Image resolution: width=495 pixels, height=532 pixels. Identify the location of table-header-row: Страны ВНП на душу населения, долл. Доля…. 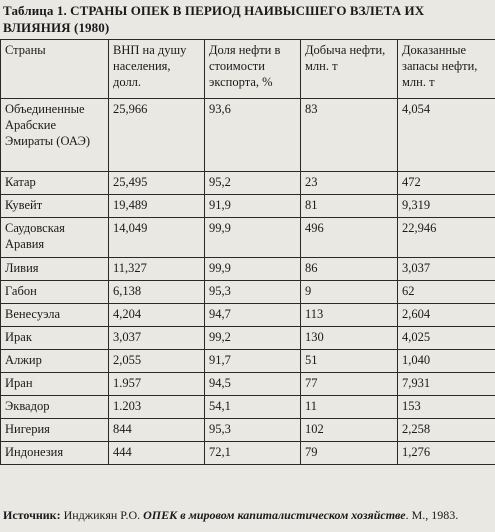
(247, 69).